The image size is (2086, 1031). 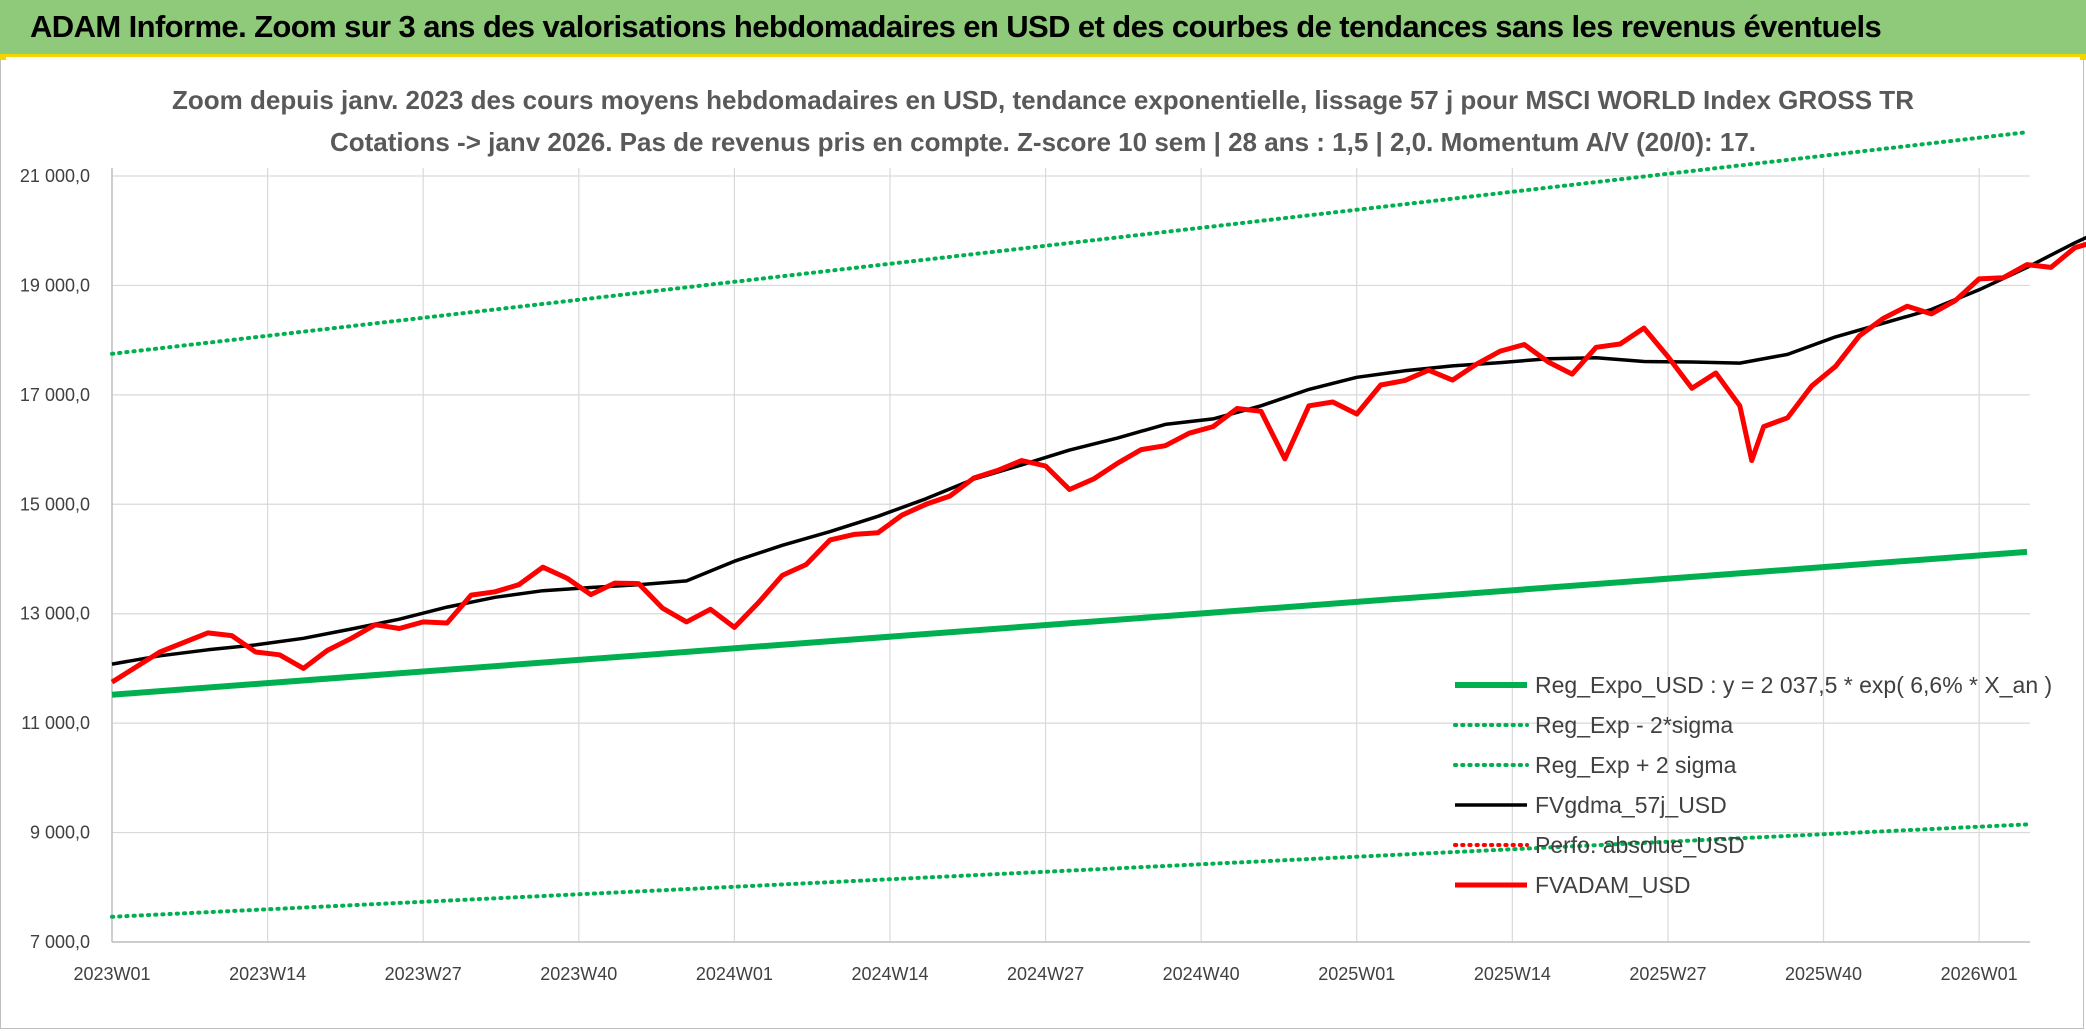 I want to click on y-tick-label: 17 000,0, so click(x=55, y=395).